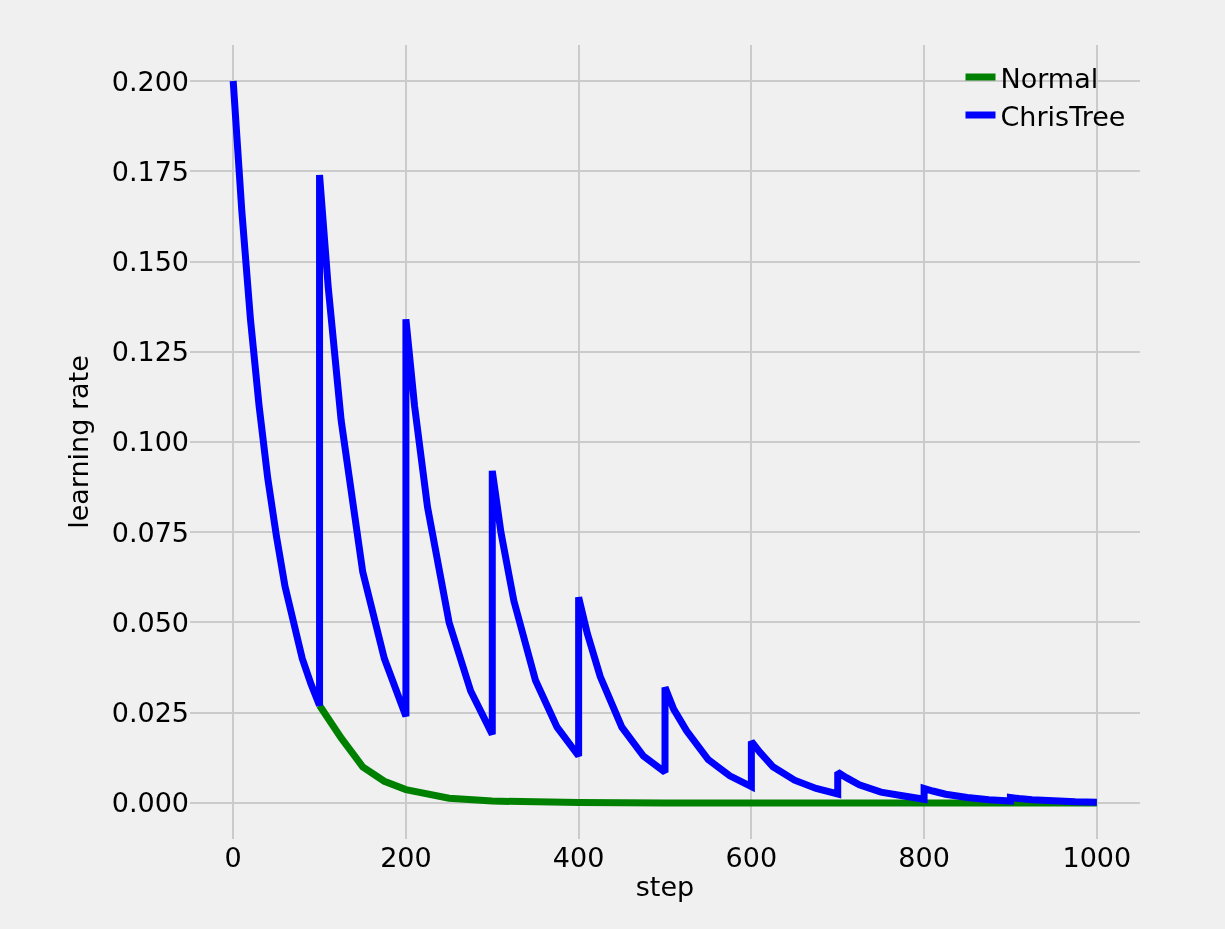 The width and height of the screenshot is (1225, 929). Describe the element at coordinates (578, 857) in the screenshot. I see `x-tick-label: 400` at that location.